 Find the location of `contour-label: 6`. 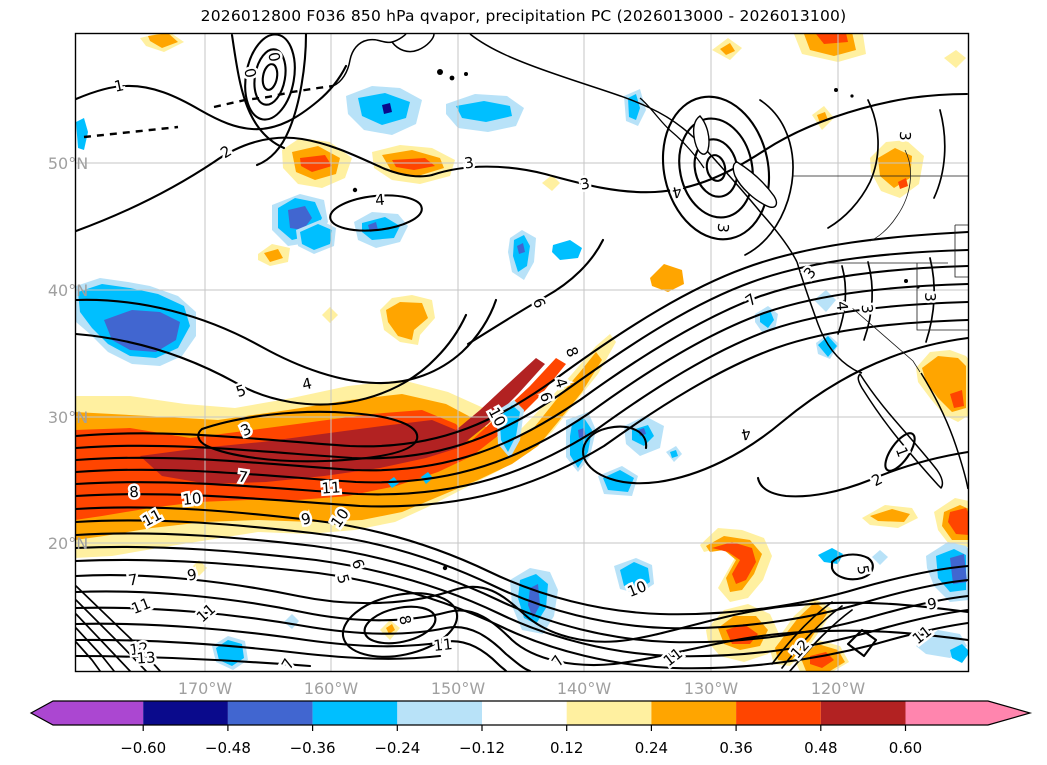

contour-label: 6 is located at coordinates (539, 303).